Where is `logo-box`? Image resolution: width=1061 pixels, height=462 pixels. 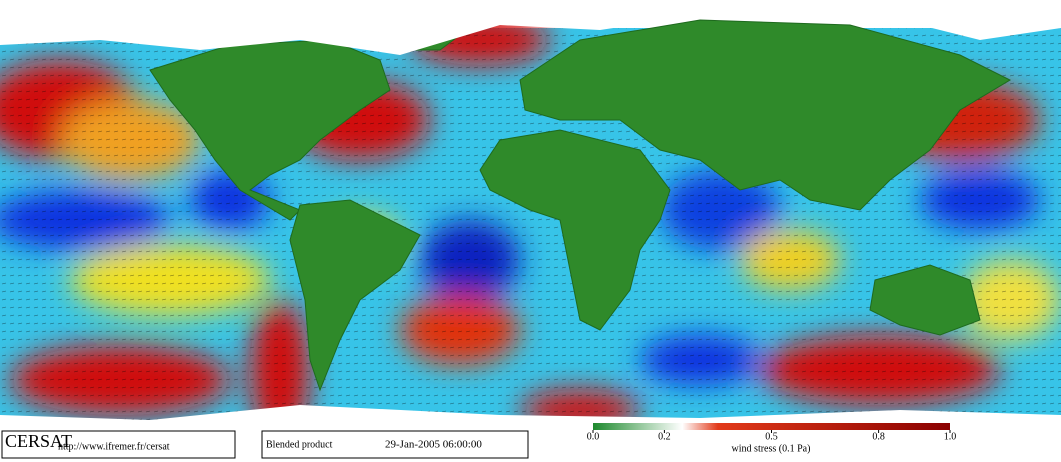
logo-box is located at coordinates (118, 444).